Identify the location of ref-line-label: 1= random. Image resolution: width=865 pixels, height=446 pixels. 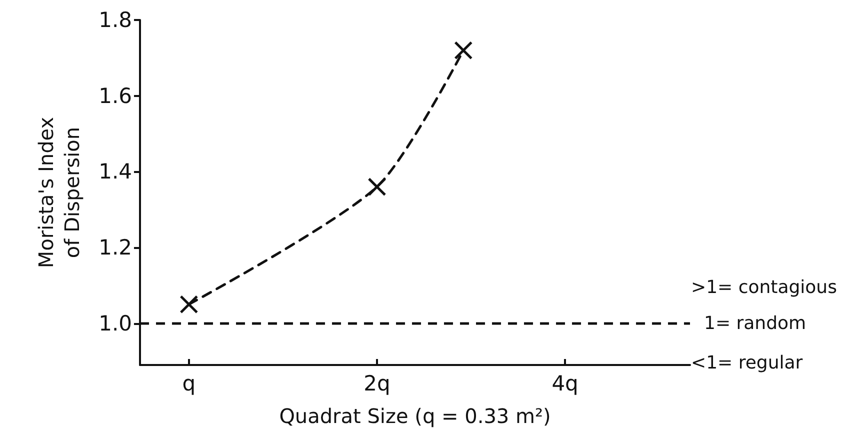
(755, 323).